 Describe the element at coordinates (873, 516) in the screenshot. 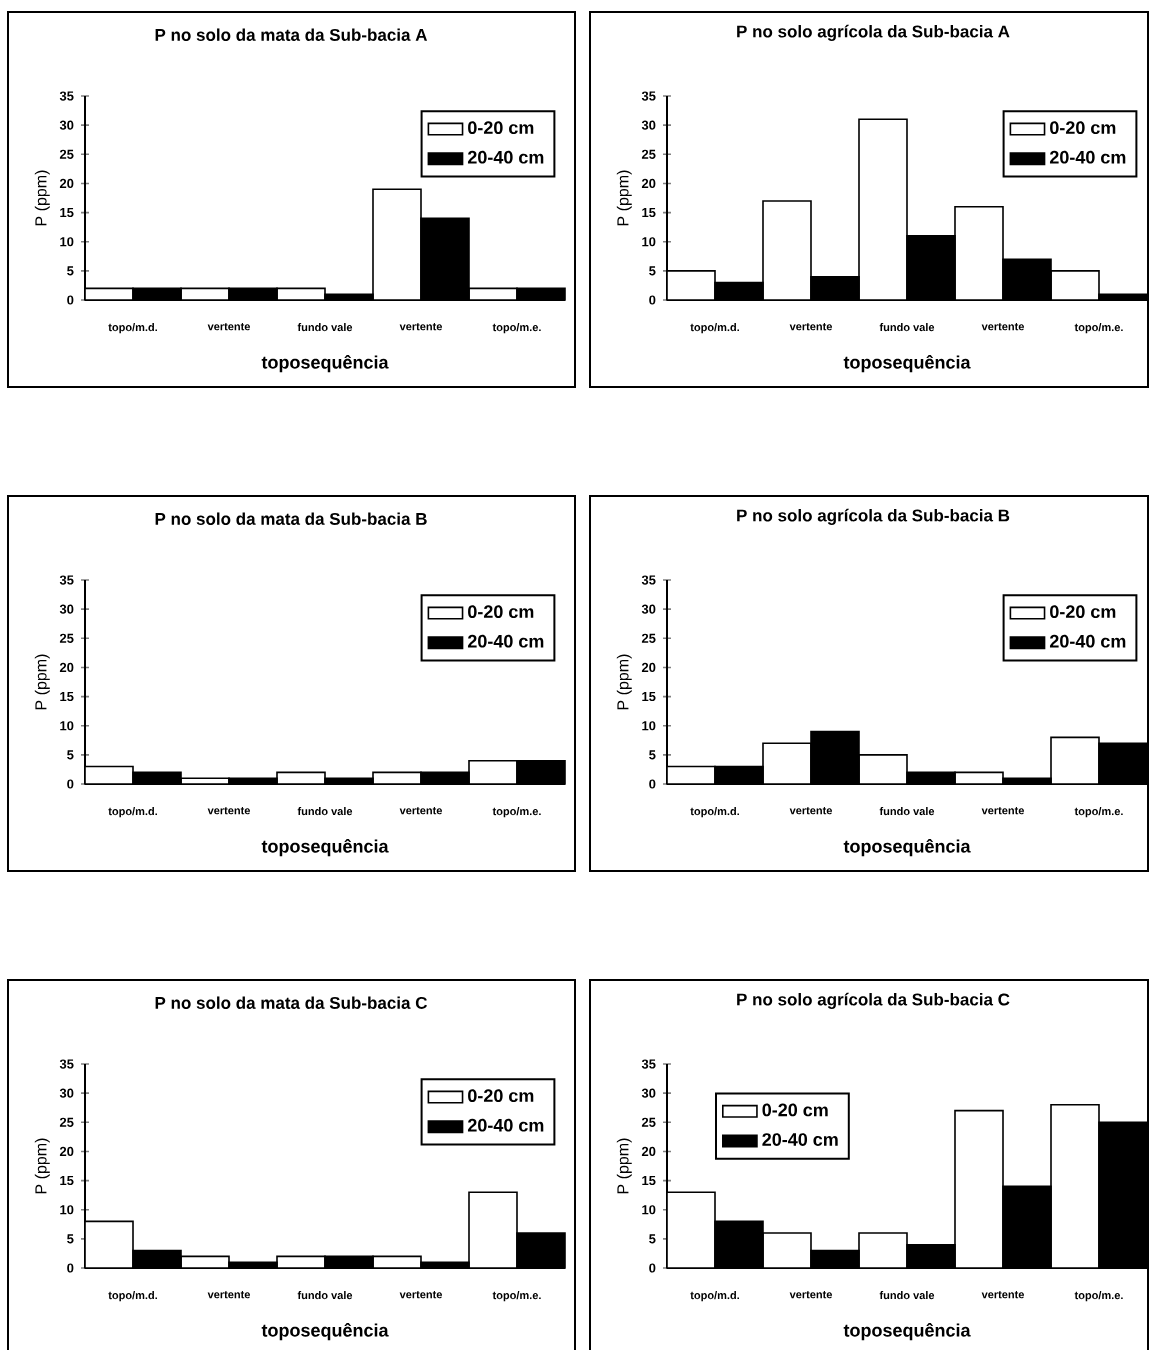

I see `chart-title: P no solo agrícola da Sub-bacia B` at that location.